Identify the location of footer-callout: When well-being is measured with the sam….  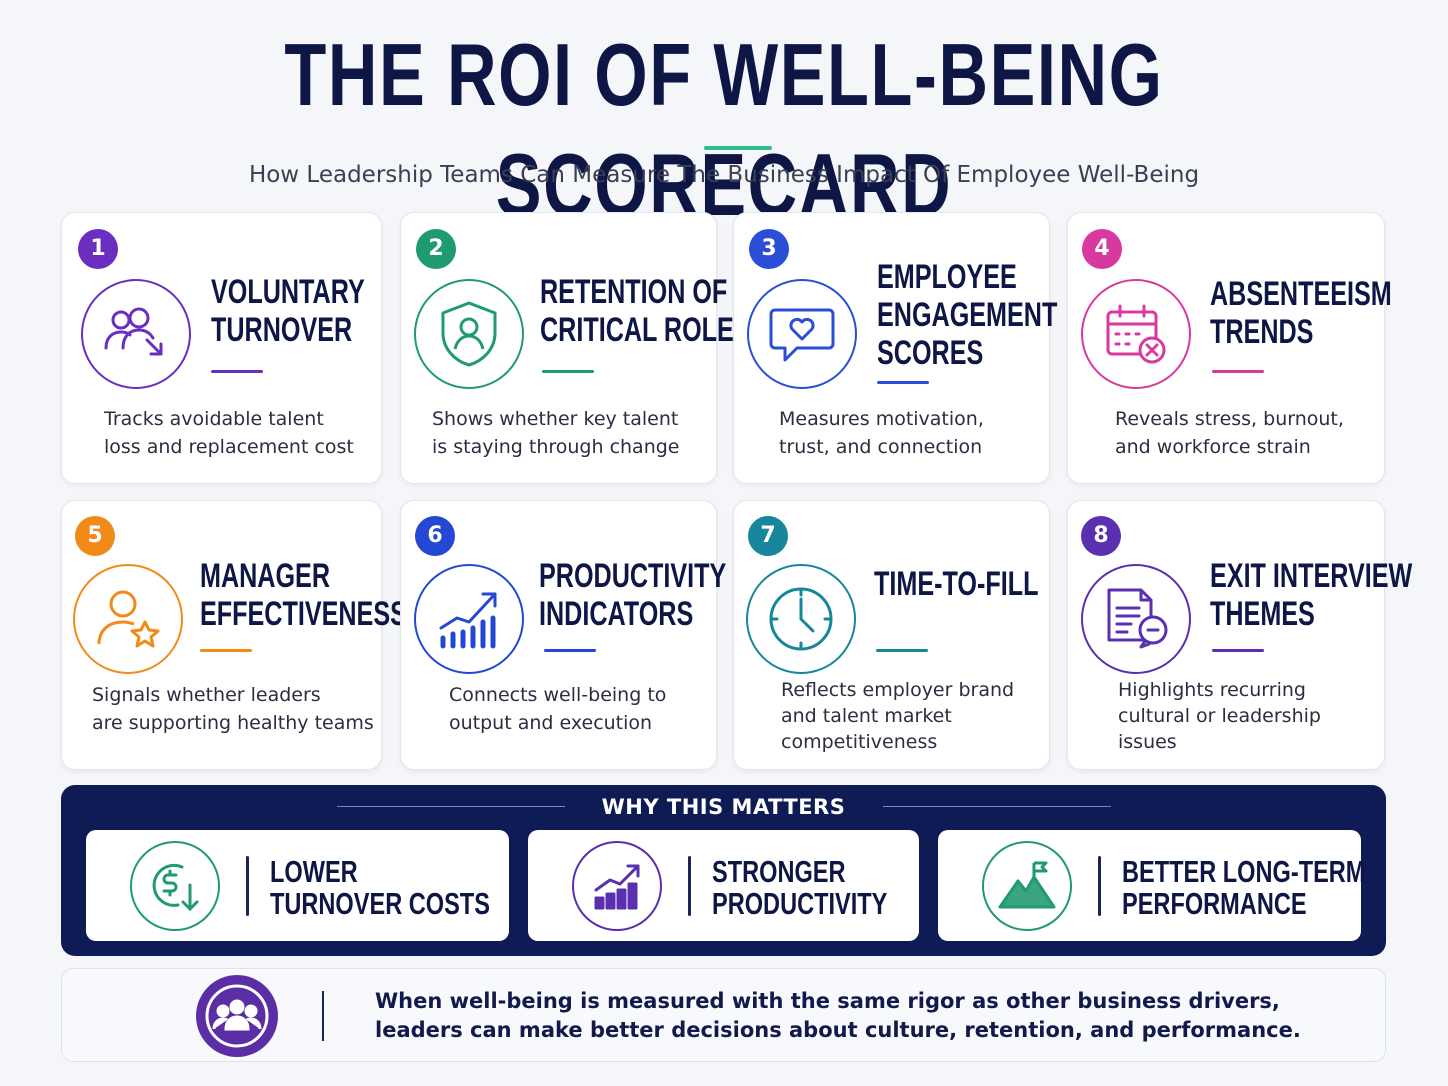
(723, 1015).